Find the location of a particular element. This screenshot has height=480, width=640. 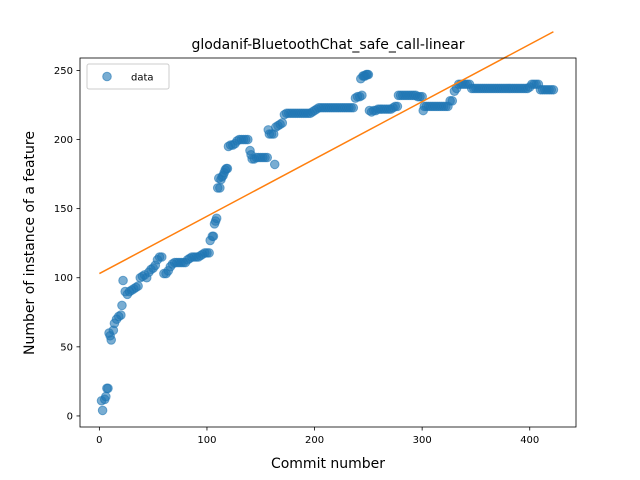

y-tick-label: 50 is located at coordinates (66, 347).